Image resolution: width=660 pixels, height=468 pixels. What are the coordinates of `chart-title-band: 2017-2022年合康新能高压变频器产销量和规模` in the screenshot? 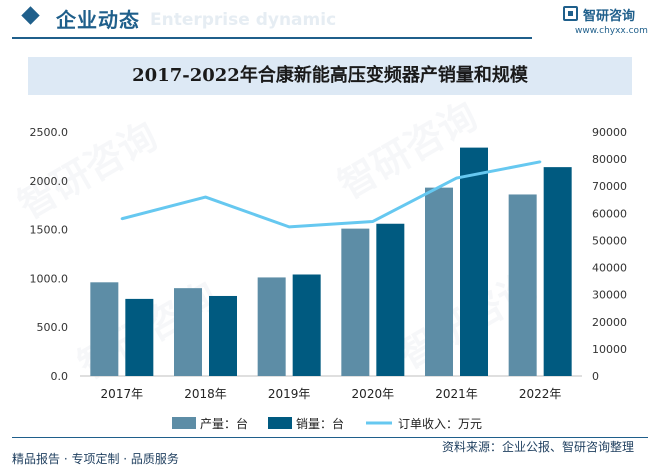 It's located at (330, 76).